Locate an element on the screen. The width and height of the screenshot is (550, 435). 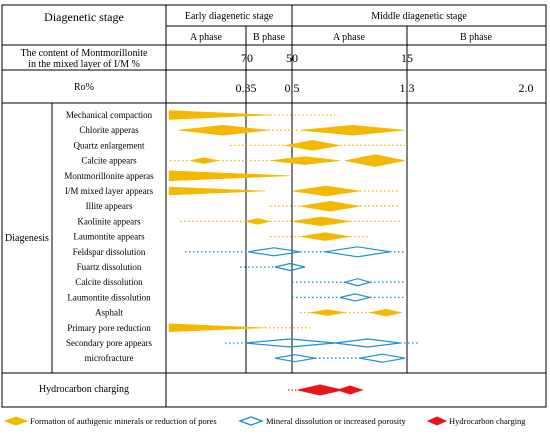
process-label: Calcite appears is located at coordinates (109, 161).